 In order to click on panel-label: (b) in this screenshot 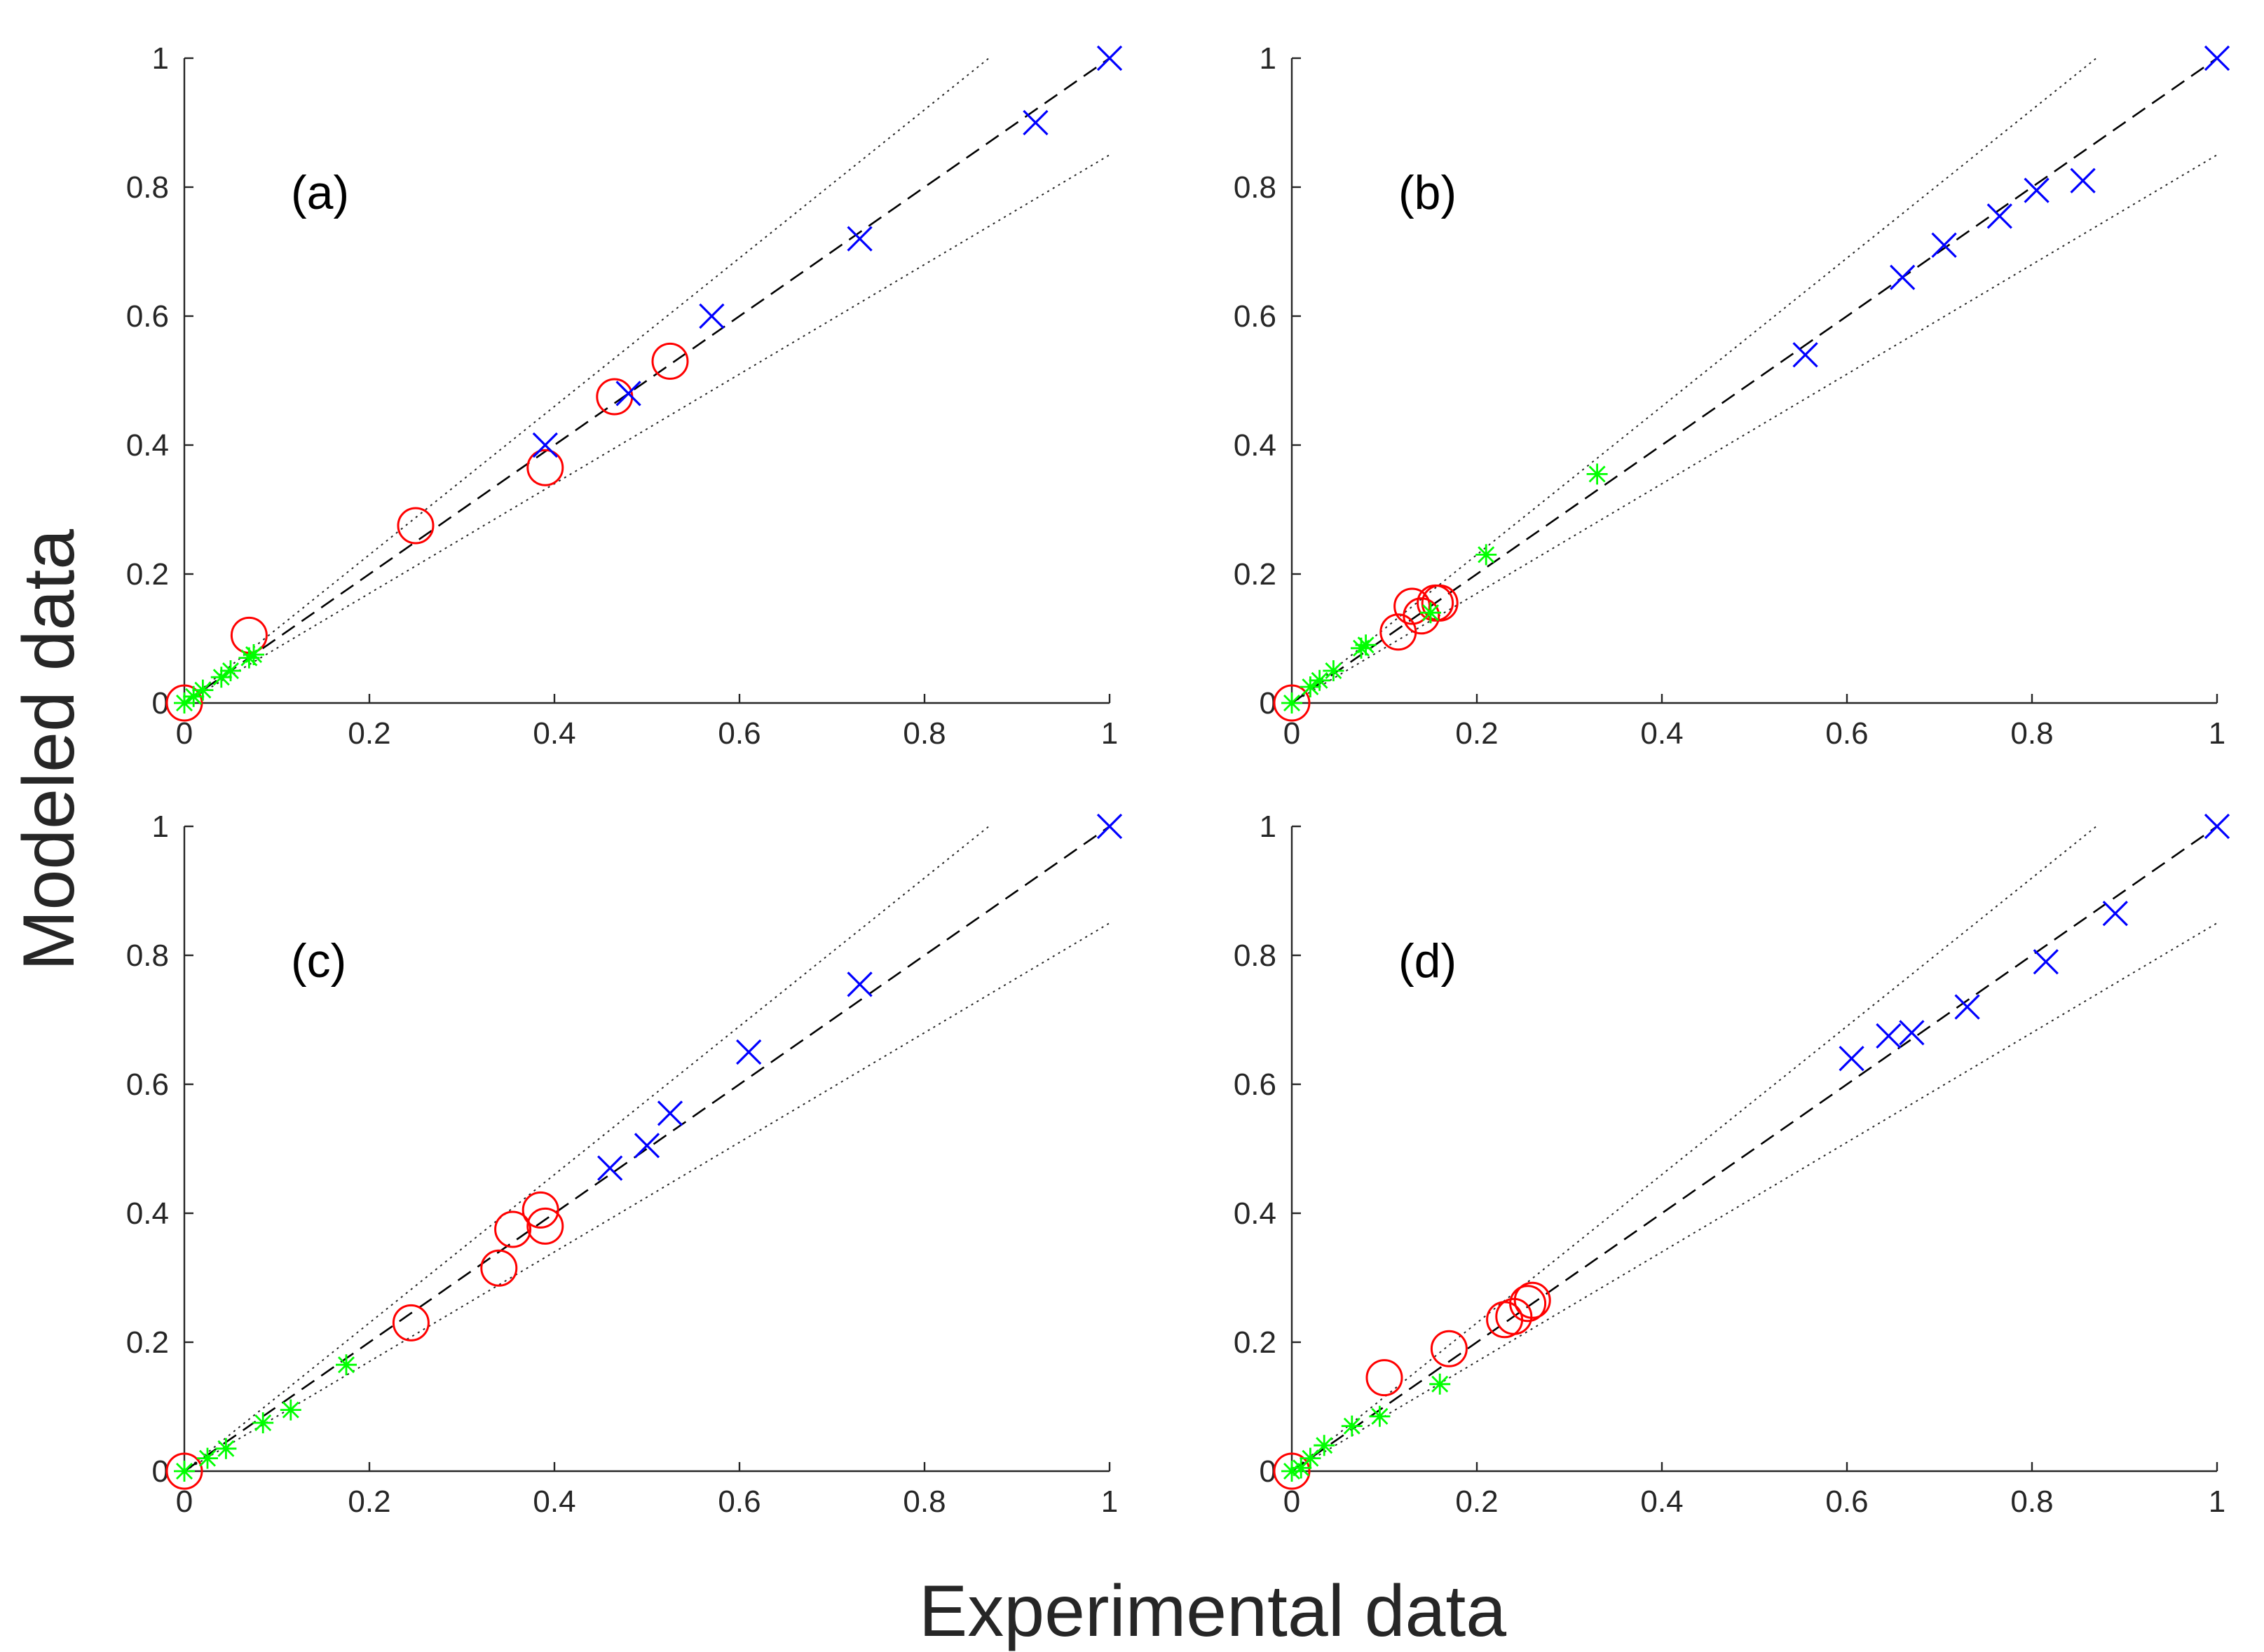, I will do `click(1427, 192)`.